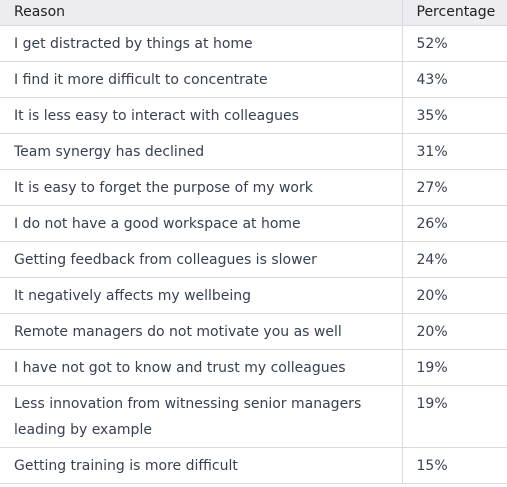 The image size is (507, 487). What do you see at coordinates (454, 223) in the screenshot?
I see `percentage-cell: 26%` at bounding box center [454, 223].